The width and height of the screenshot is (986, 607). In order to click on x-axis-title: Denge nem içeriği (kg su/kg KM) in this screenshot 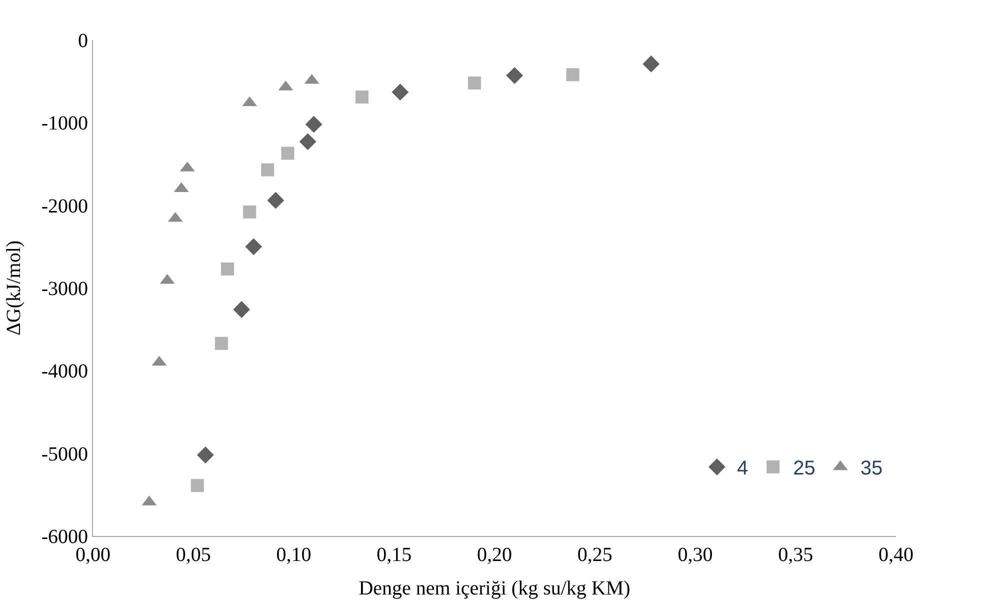, I will do `click(494, 589)`.